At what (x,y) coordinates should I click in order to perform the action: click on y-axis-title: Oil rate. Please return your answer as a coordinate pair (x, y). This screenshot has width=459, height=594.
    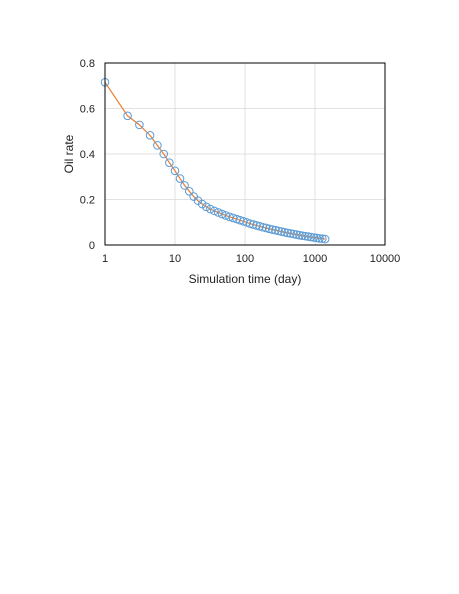
    Looking at the image, I should click on (69, 153).